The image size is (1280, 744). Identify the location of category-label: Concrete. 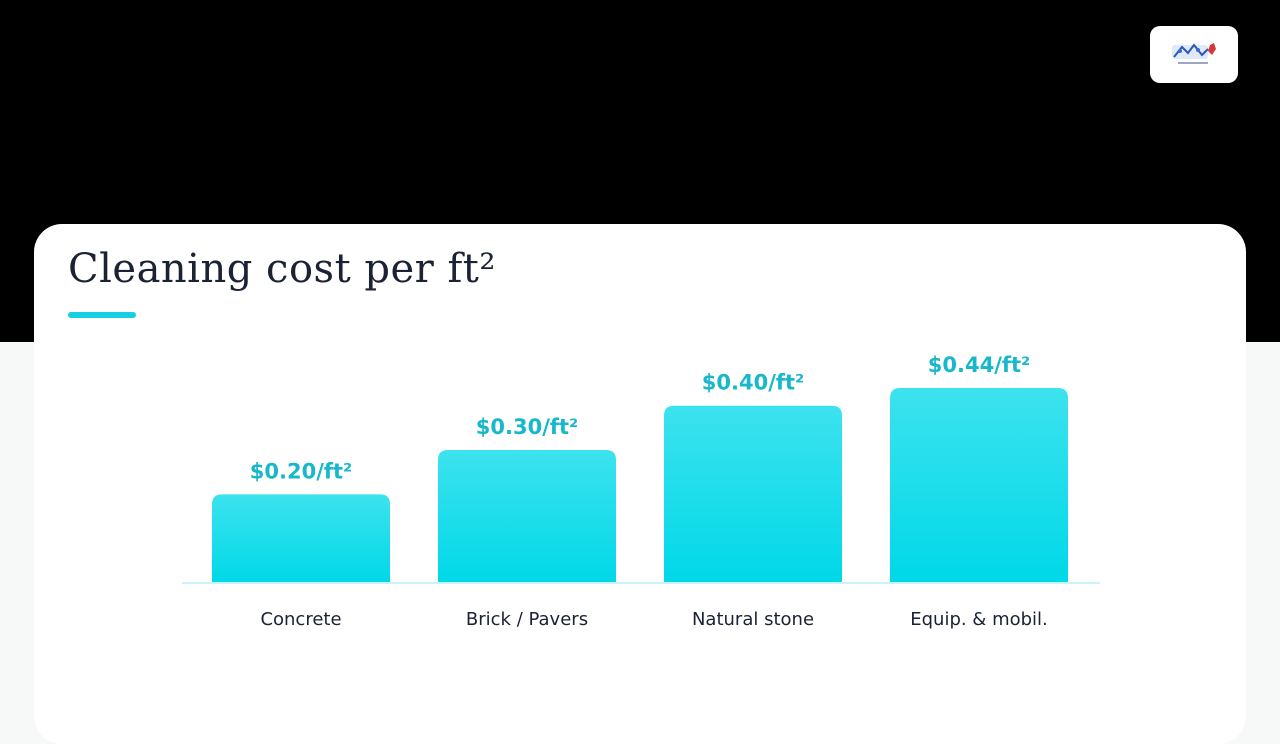
(300, 619).